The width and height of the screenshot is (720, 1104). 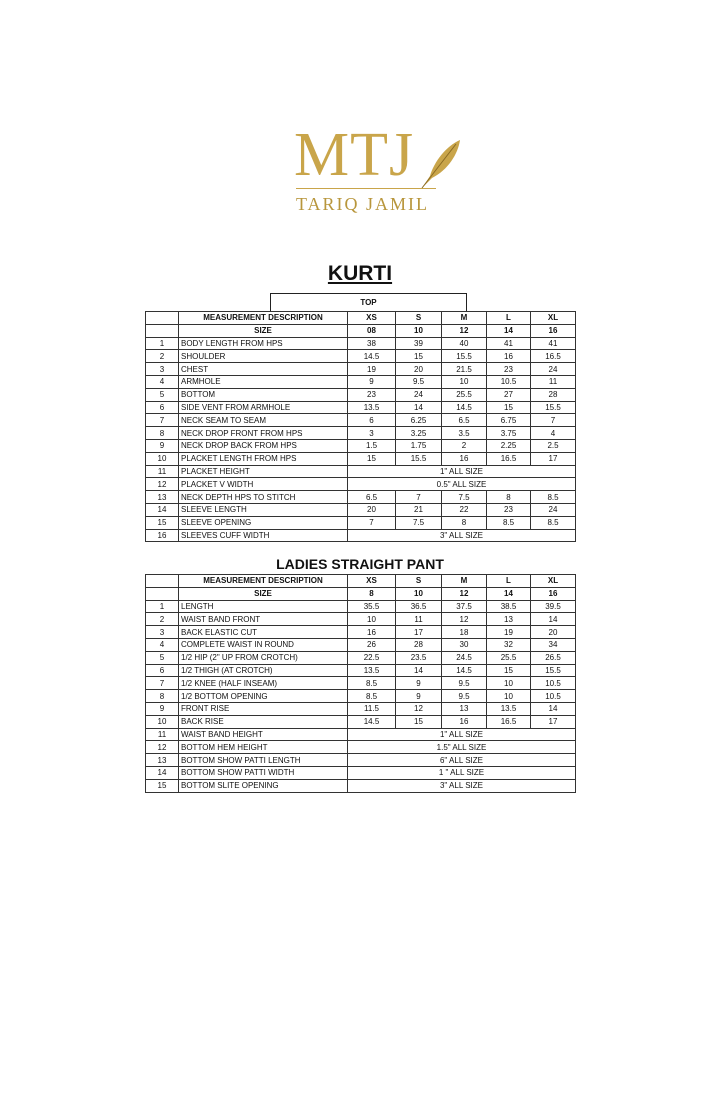 I want to click on table-cell: M, so click(x=464, y=318).